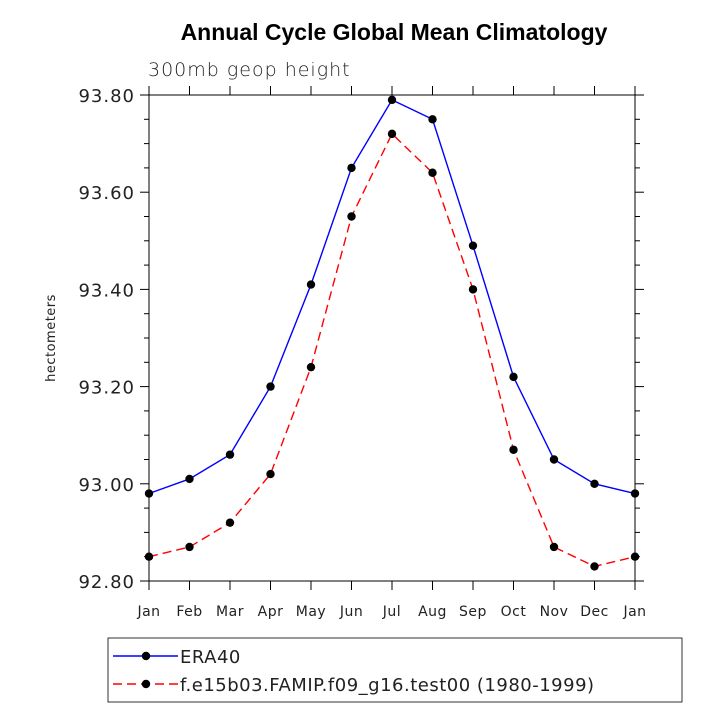  I want to click on x-tick-label: Dec, so click(594, 612).